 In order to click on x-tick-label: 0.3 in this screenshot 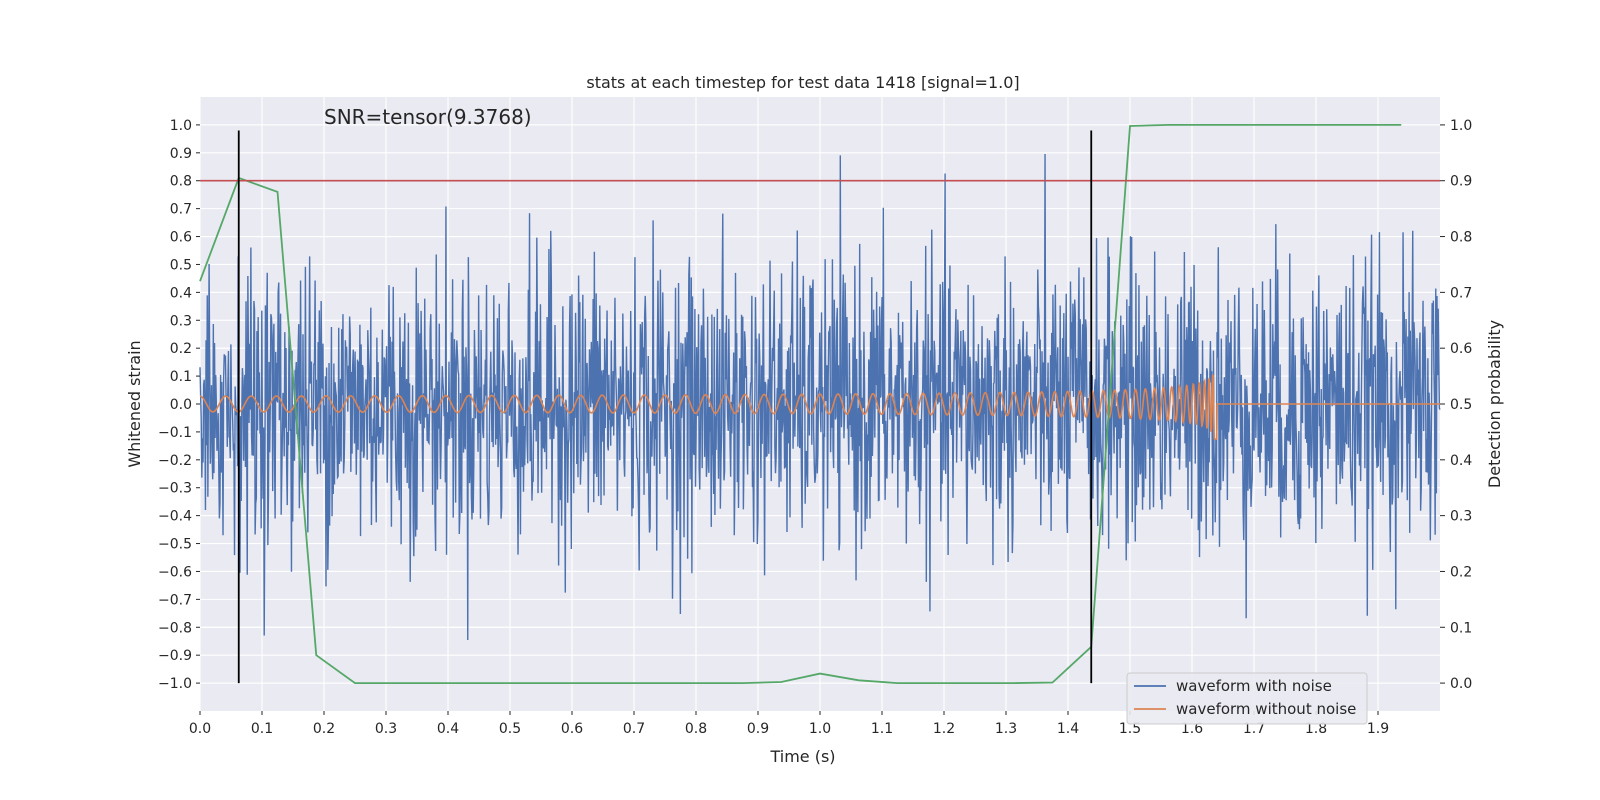, I will do `click(386, 729)`.